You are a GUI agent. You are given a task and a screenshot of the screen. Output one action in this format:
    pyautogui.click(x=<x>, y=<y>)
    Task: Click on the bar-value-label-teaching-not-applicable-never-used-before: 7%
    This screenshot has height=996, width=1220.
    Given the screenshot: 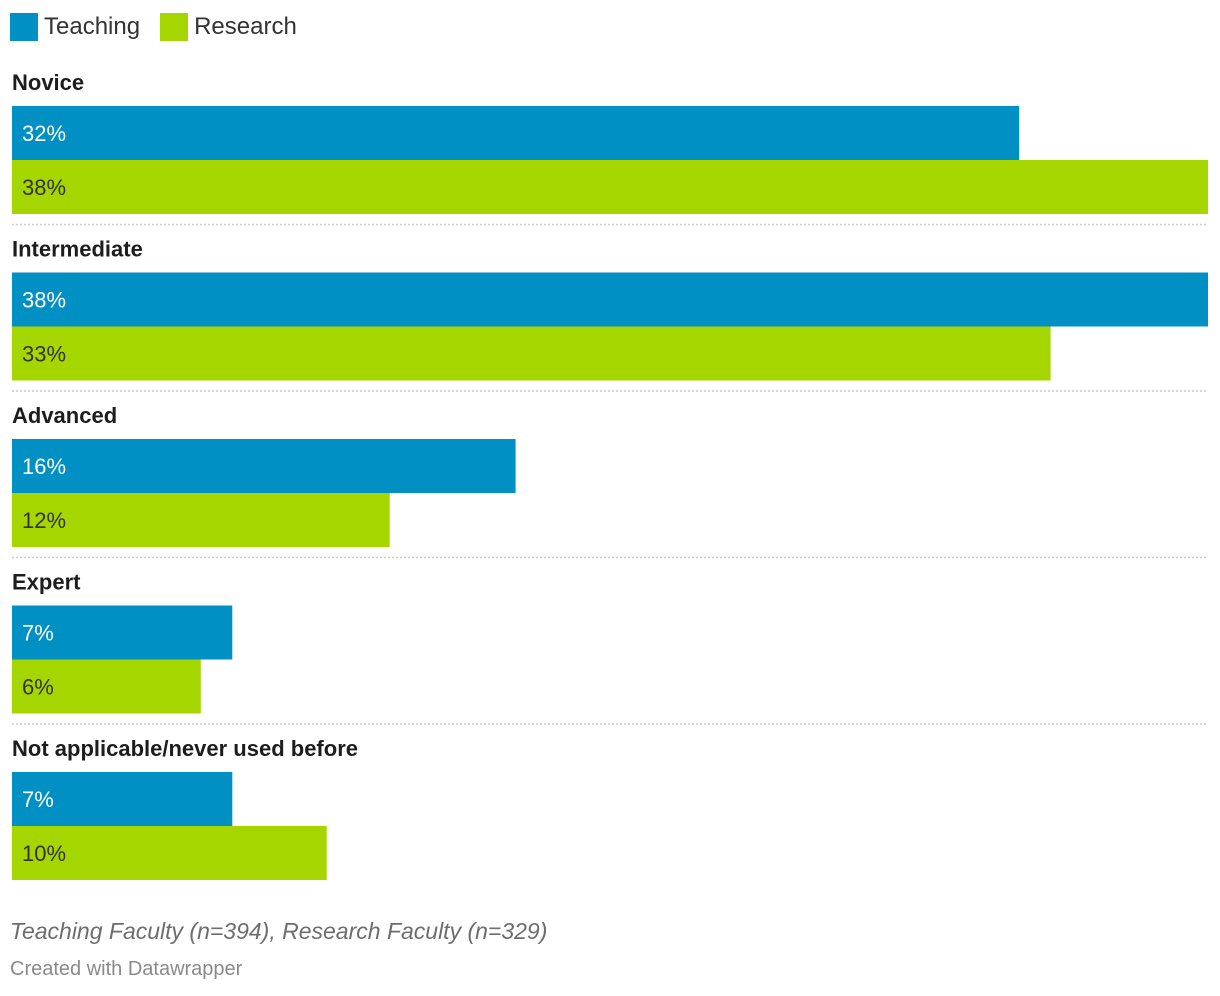 What is the action you would take?
    pyautogui.click(x=38, y=799)
    